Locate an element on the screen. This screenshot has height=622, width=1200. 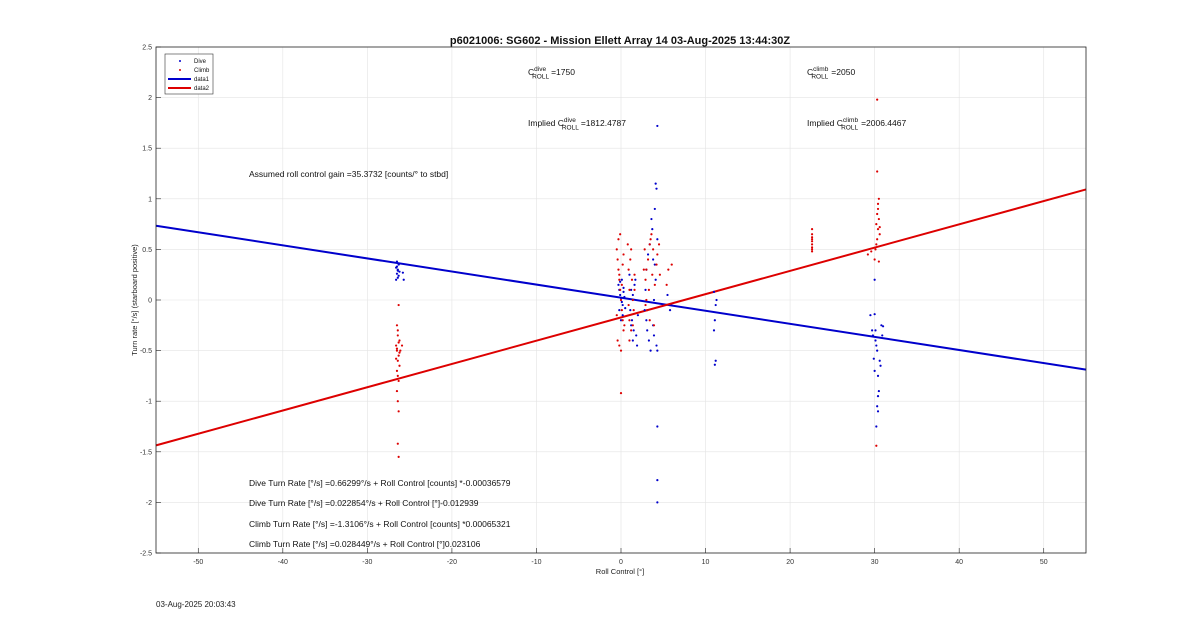
implied-c-dive-annotation: Implied Cdive ROLL =1812.4787 is located at coordinates (577, 124).